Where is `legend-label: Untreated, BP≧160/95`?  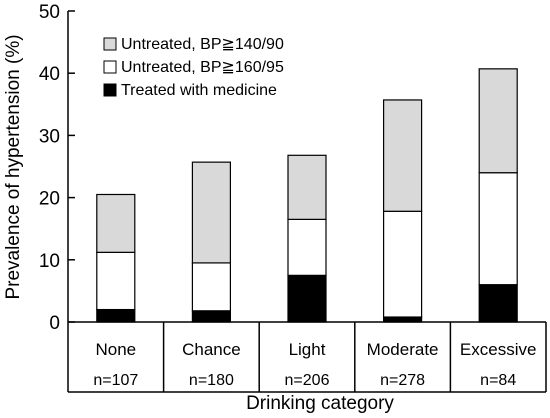 legend-label: Untreated, BP≧160/95 is located at coordinates (202, 67).